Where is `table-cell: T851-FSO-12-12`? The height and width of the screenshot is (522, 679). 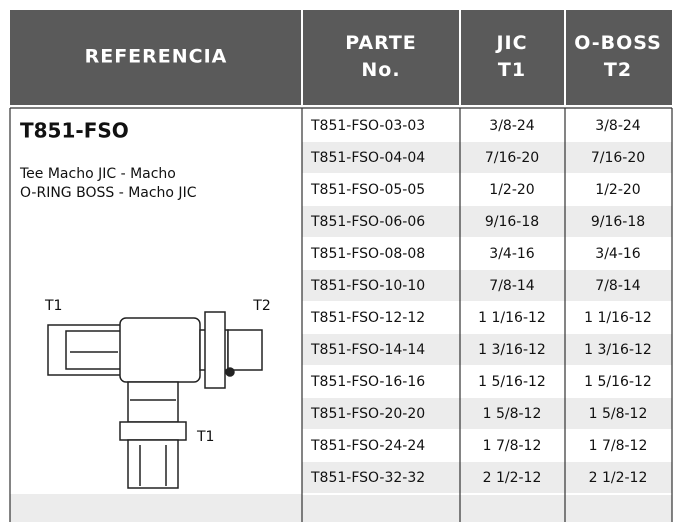 table-cell: T851-FSO-12-12 is located at coordinates (367, 318).